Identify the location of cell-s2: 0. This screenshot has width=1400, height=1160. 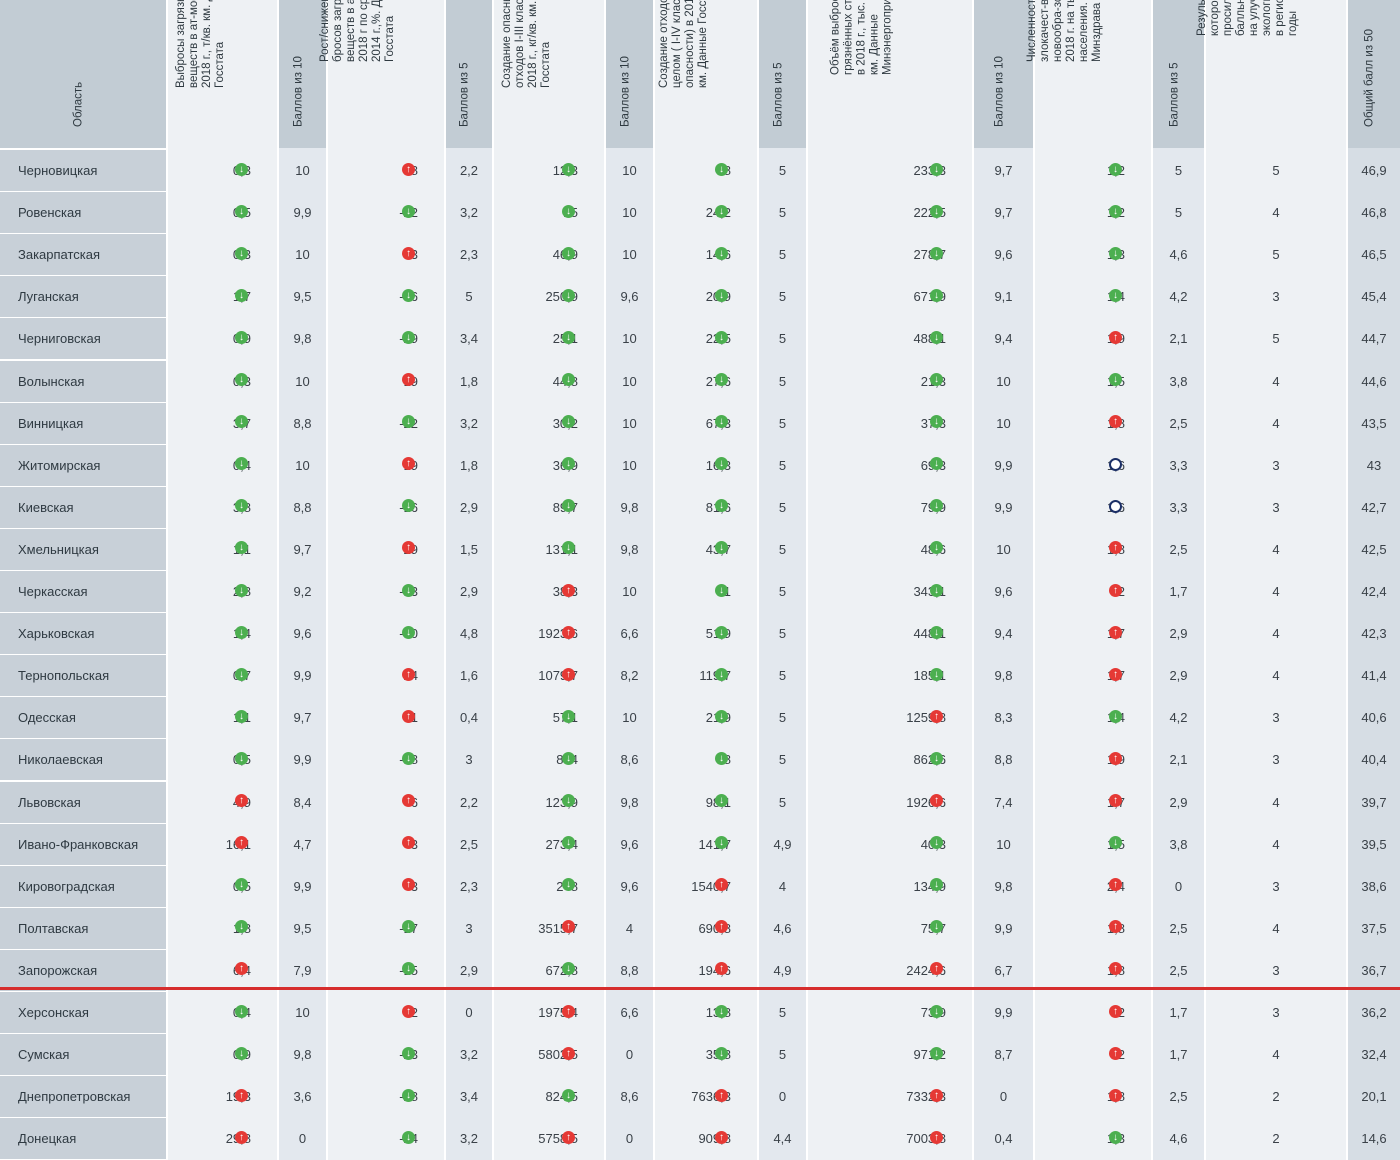
(469, 1012).